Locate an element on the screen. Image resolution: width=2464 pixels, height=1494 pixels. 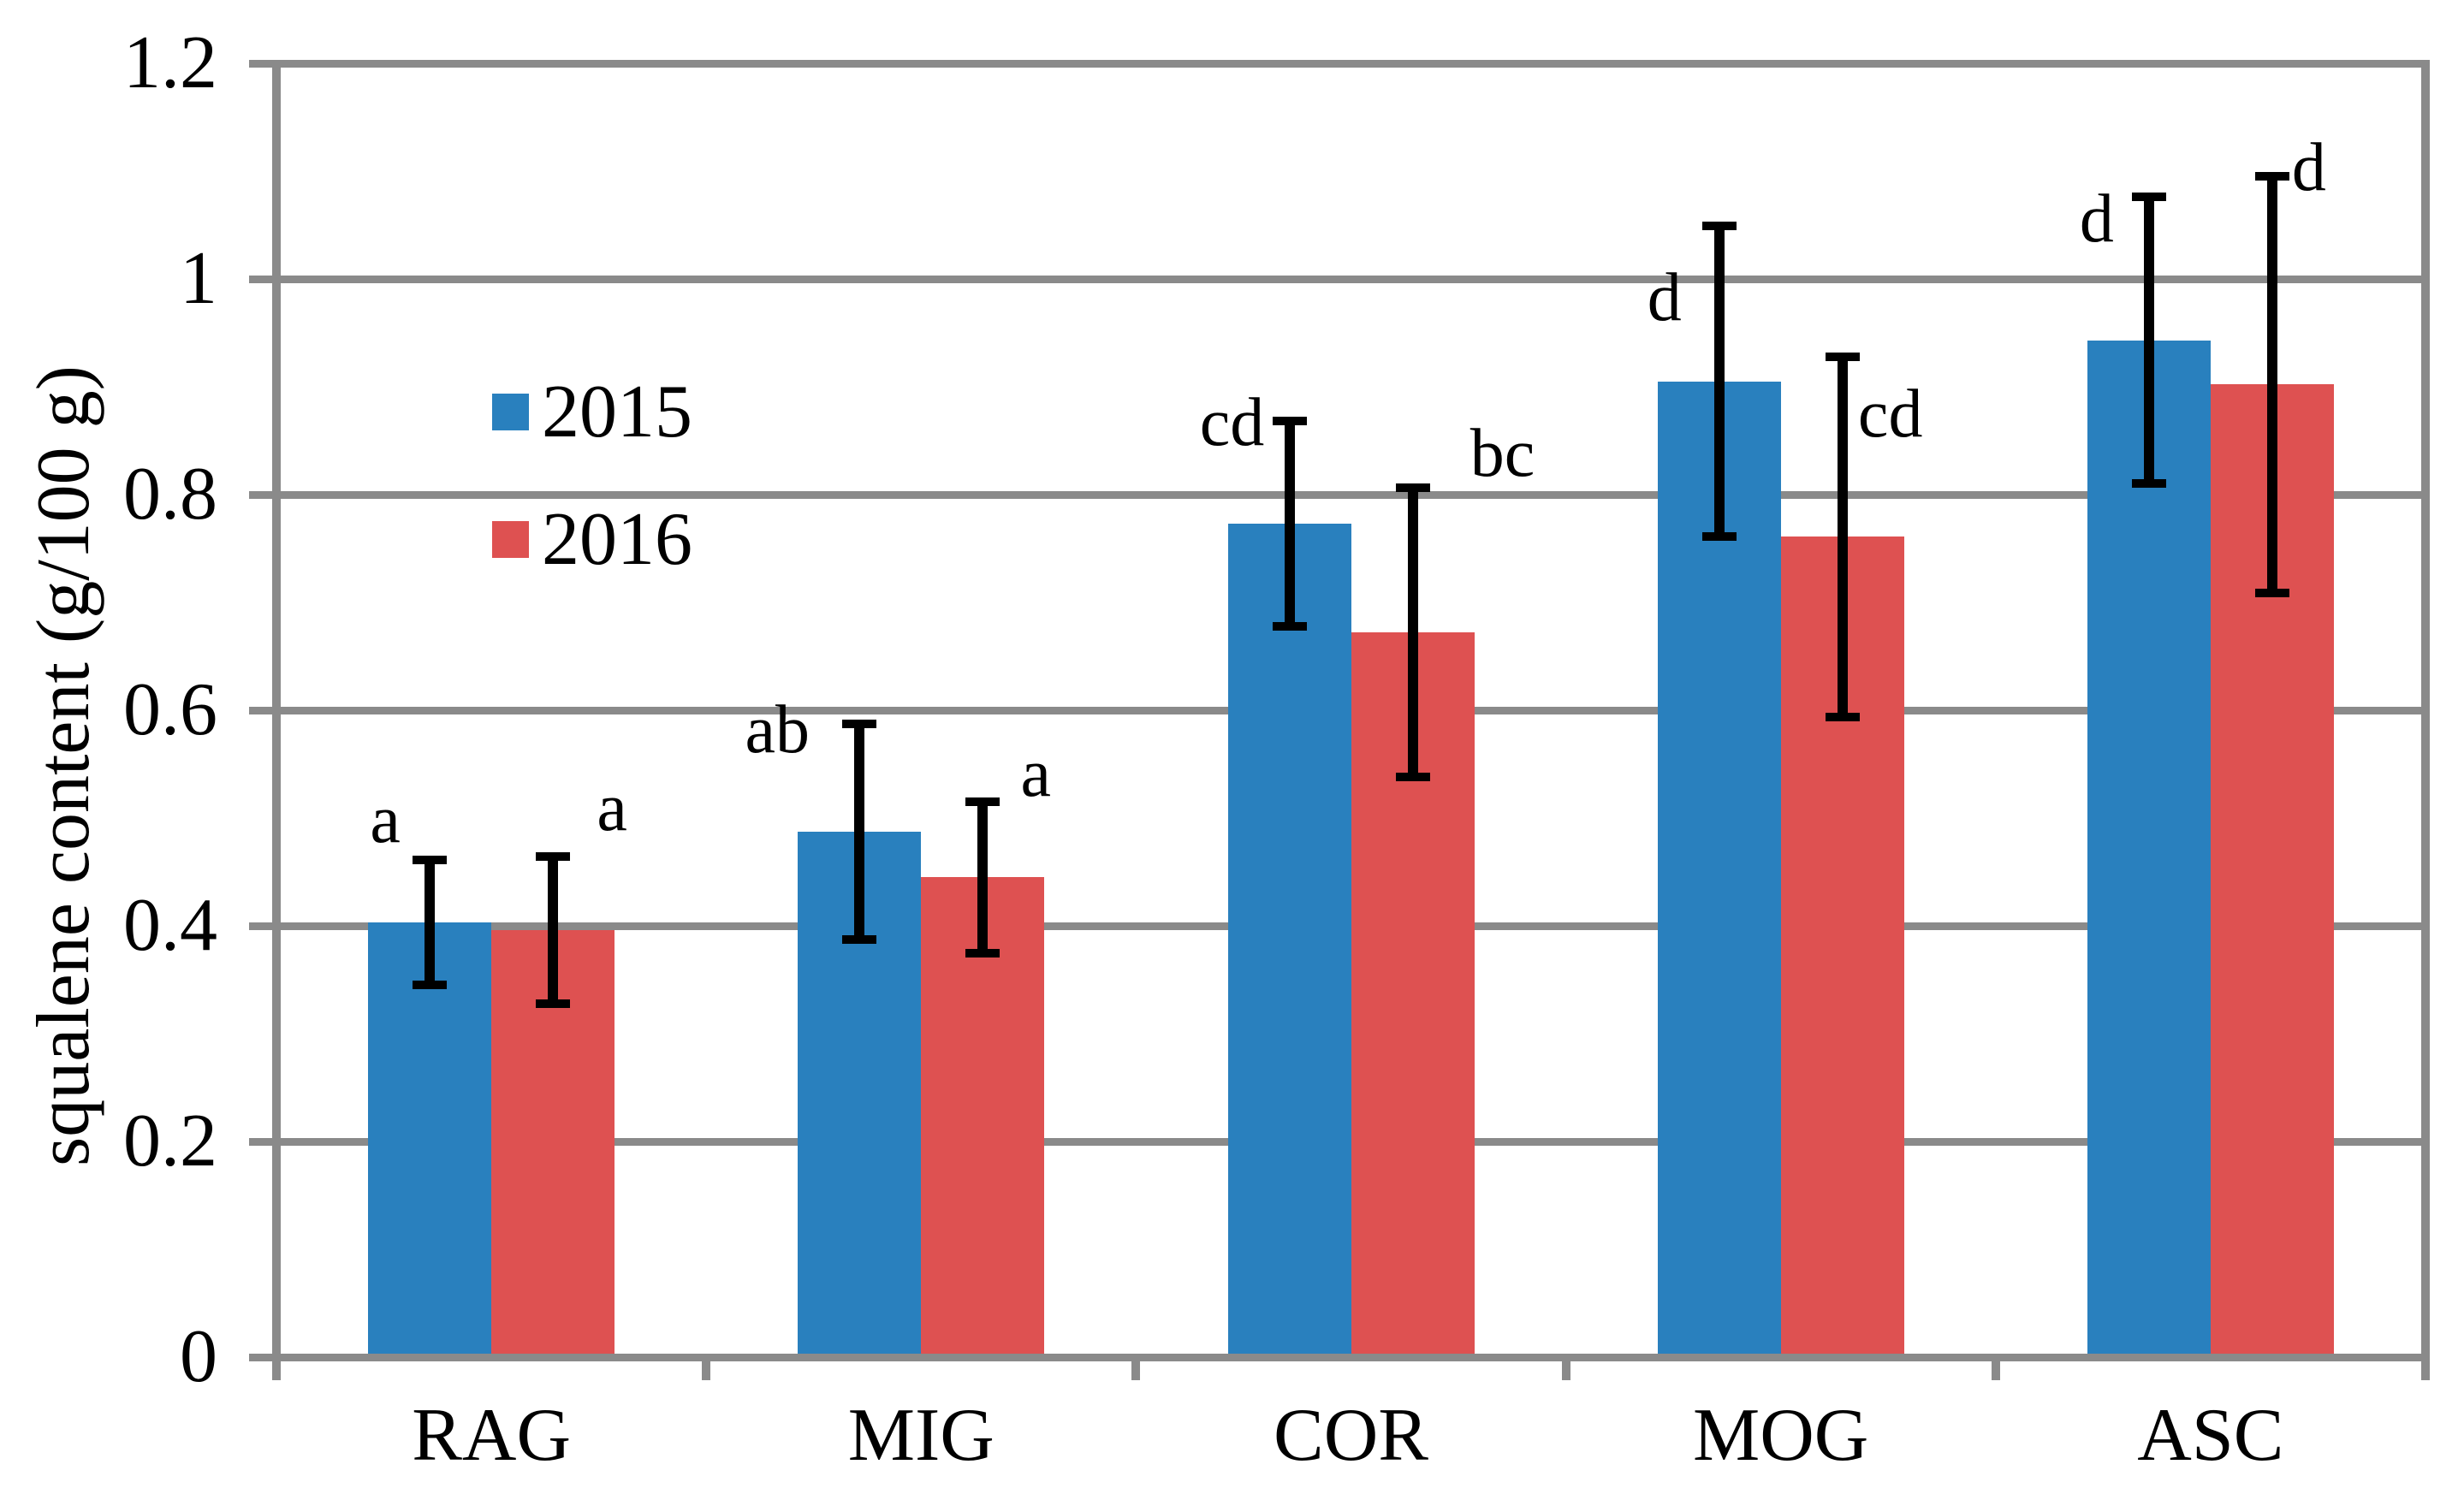
sig-letter-ASC-2016: d is located at coordinates (2308, 168).